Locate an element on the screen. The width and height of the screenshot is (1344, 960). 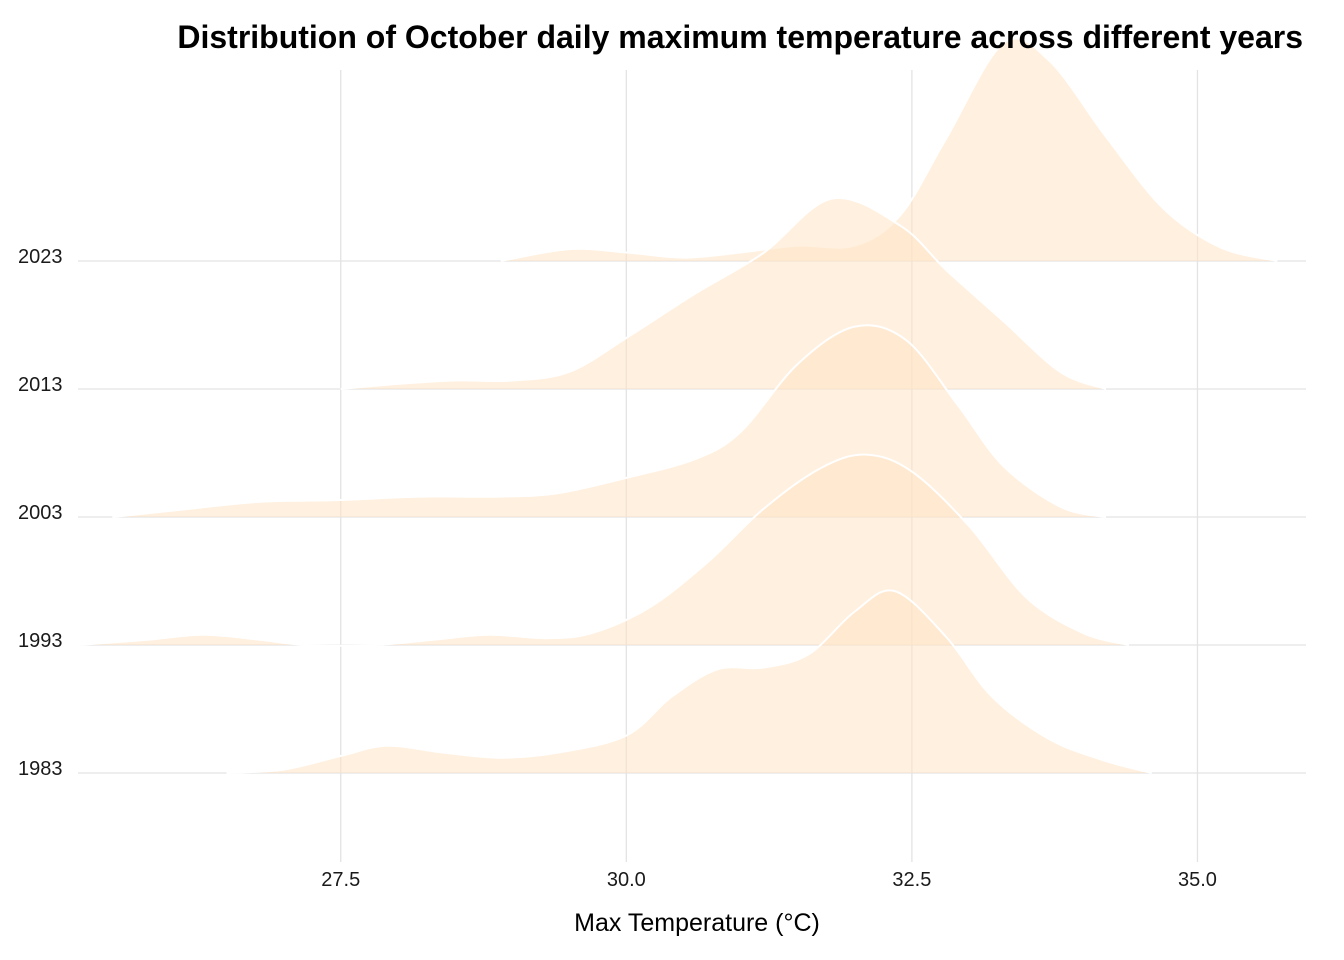
ridge-outline-1983 is located at coordinates (689, 681).